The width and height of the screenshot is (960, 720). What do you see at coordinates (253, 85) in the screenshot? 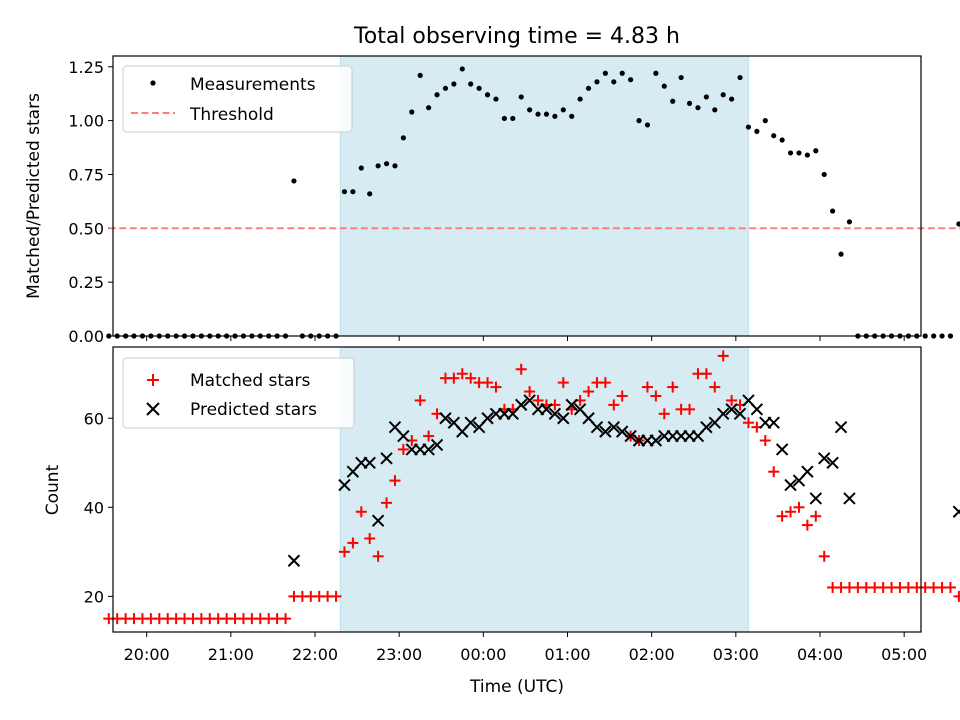
I see `legend-label-measurements: Measurements` at bounding box center [253, 85].